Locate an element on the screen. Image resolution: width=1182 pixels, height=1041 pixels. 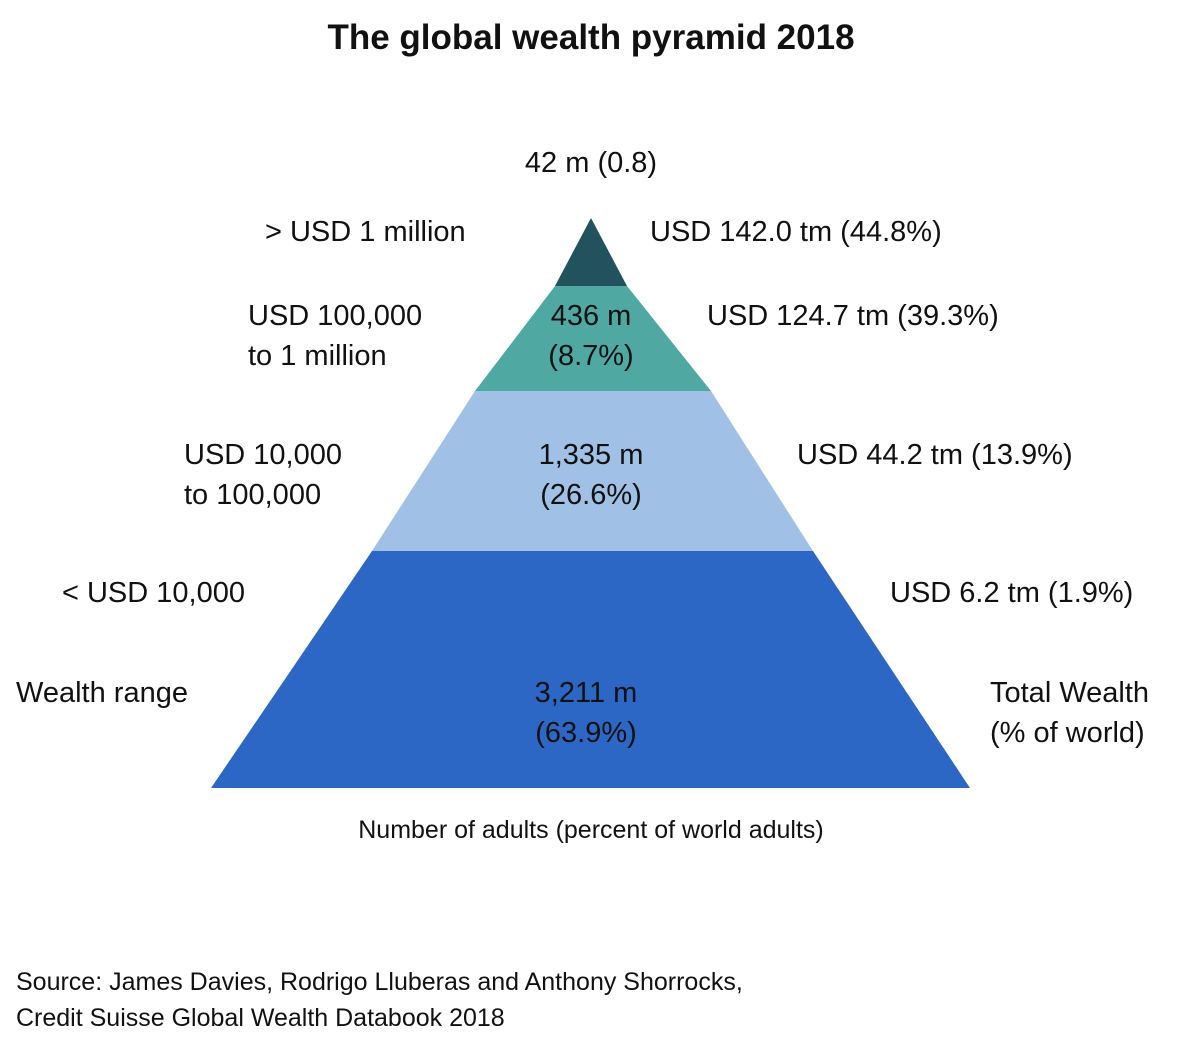
adults-100k-1m: 436 m (8.7%) is located at coordinates (590, 336).